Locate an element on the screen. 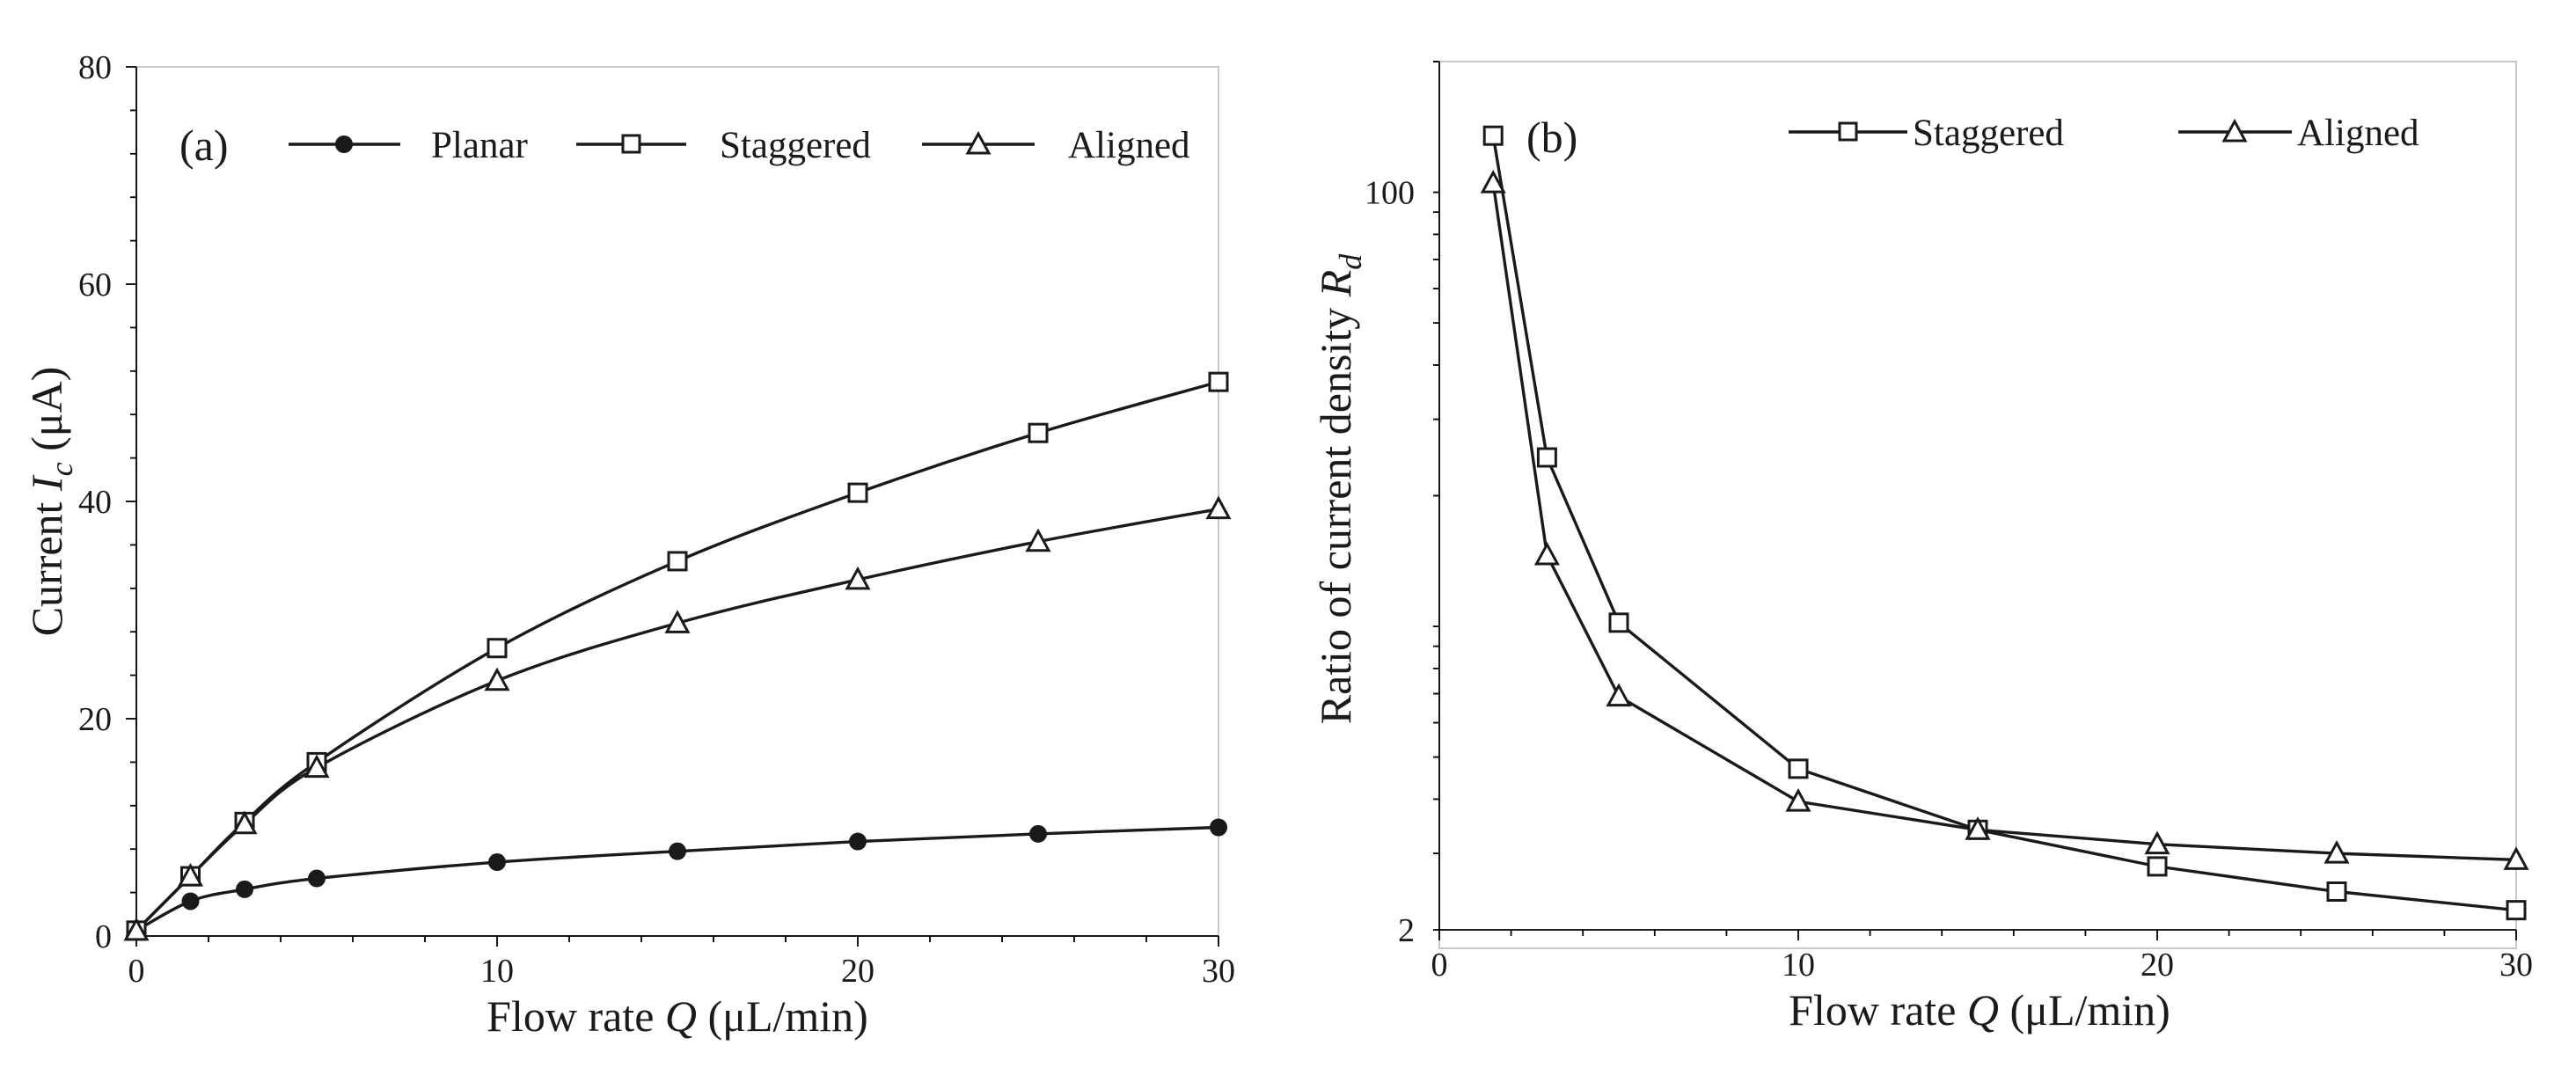 The image size is (2576, 1075). panel-a-y-tick-label: 40 is located at coordinates (95, 502).